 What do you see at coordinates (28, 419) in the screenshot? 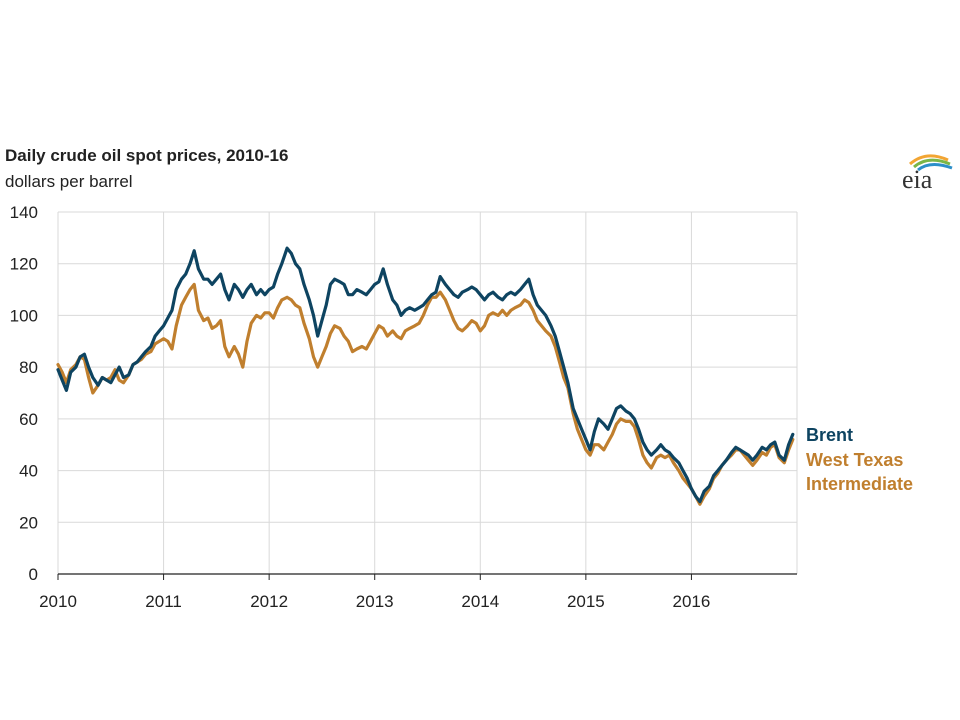
I see `y-tick-label: 60` at bounding box center [28, 419].